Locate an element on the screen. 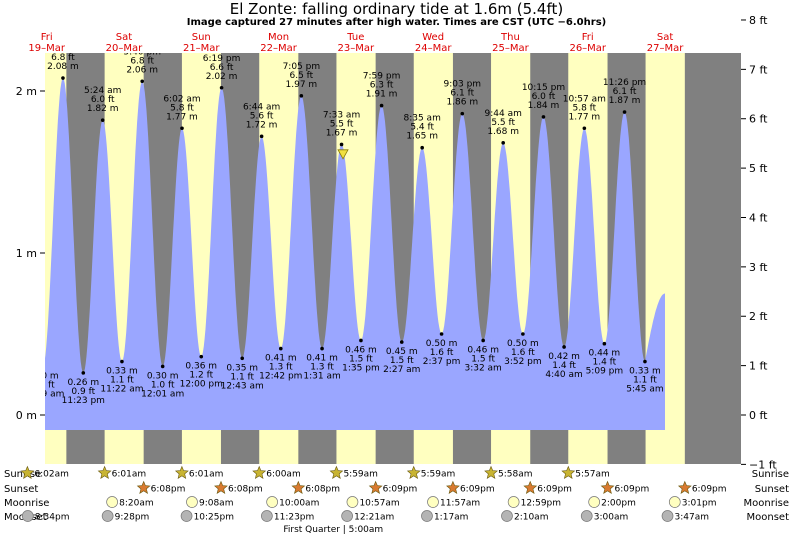 The image size is (793, 537). moonrise-time: 3:01pm is located at coordinates (699, 504).